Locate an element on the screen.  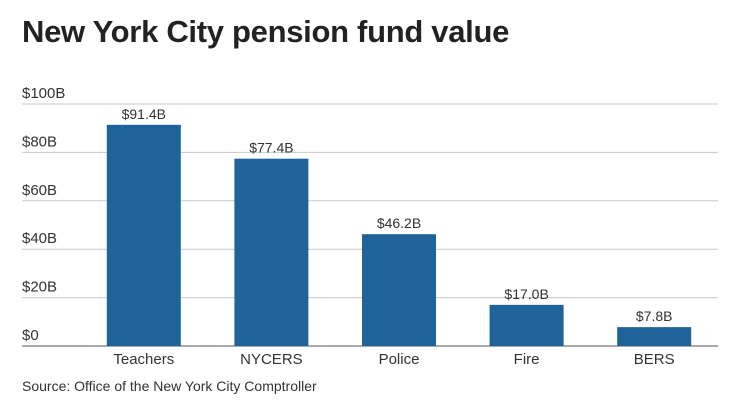
x-tick-label: Police is located at coordinates (399, 359).